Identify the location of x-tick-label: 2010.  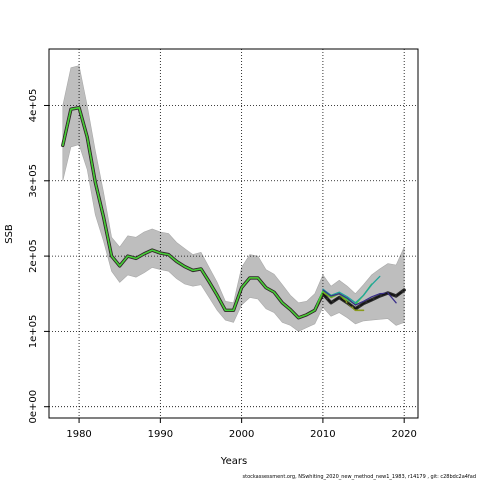
(322, 434).